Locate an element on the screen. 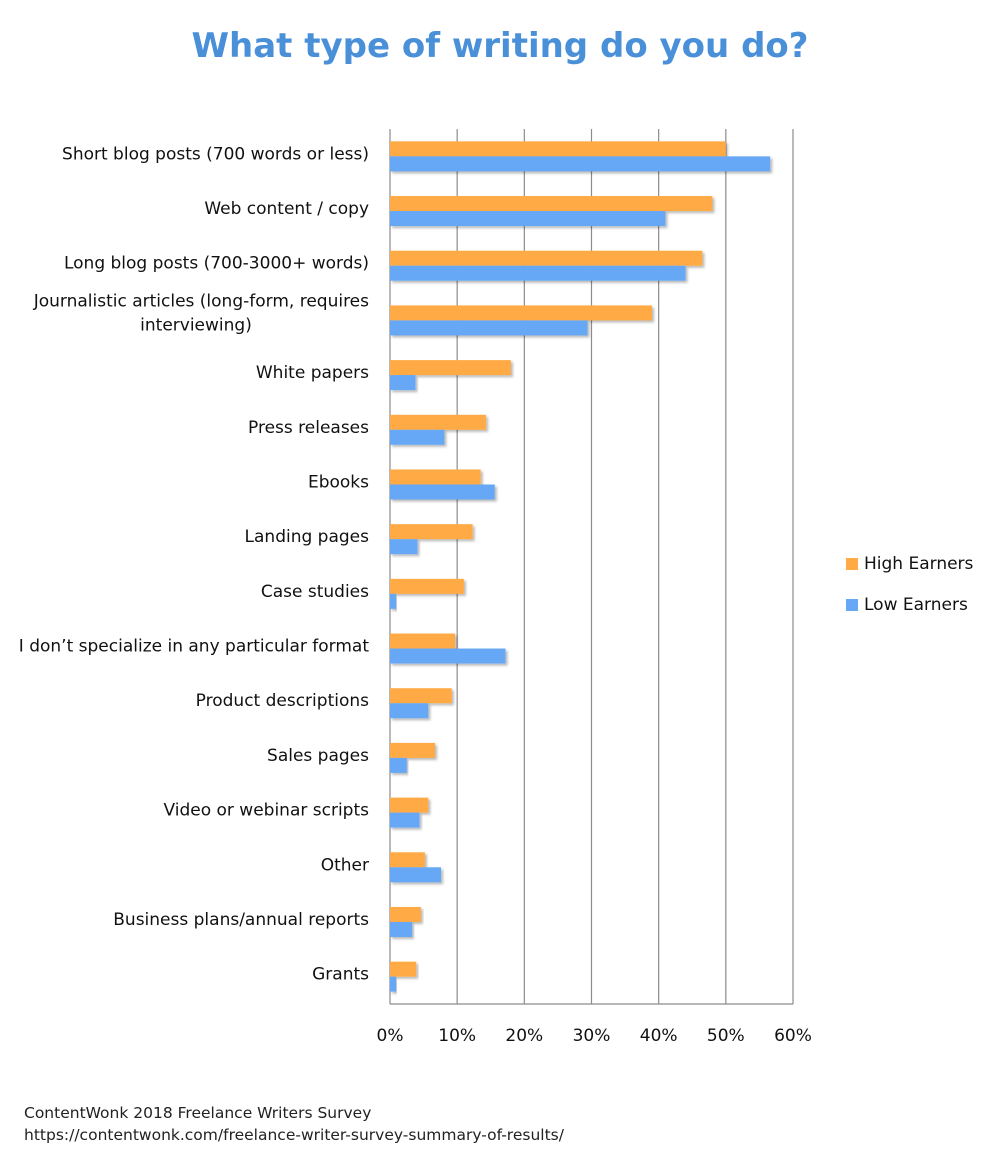  bar-high-earners-grants is located at coordinates (403, 969).